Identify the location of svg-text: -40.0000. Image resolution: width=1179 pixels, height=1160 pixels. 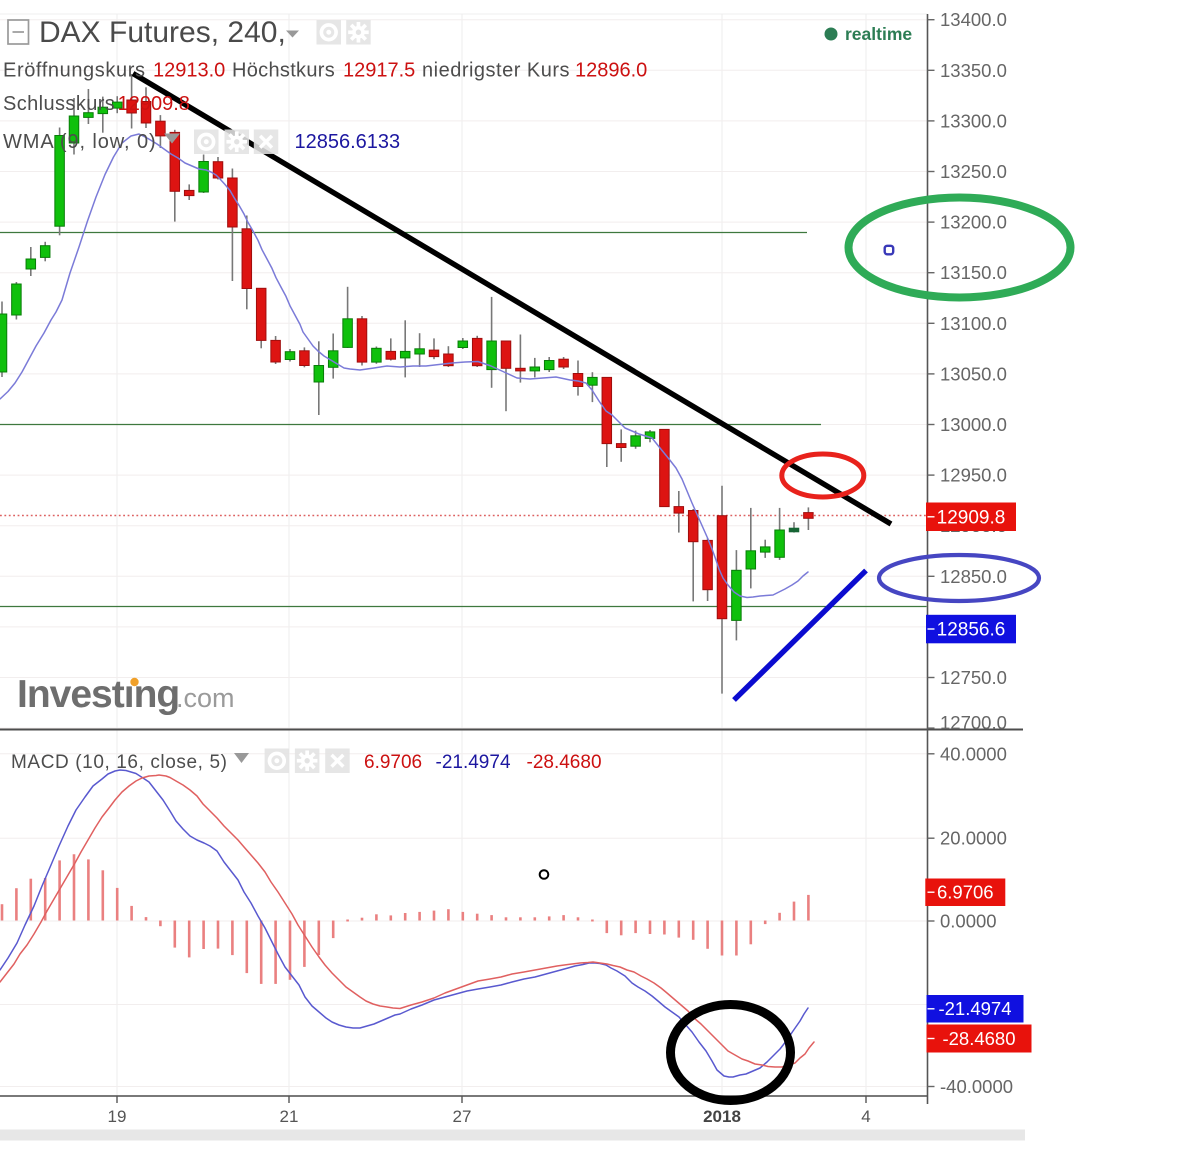
(976, 1086).